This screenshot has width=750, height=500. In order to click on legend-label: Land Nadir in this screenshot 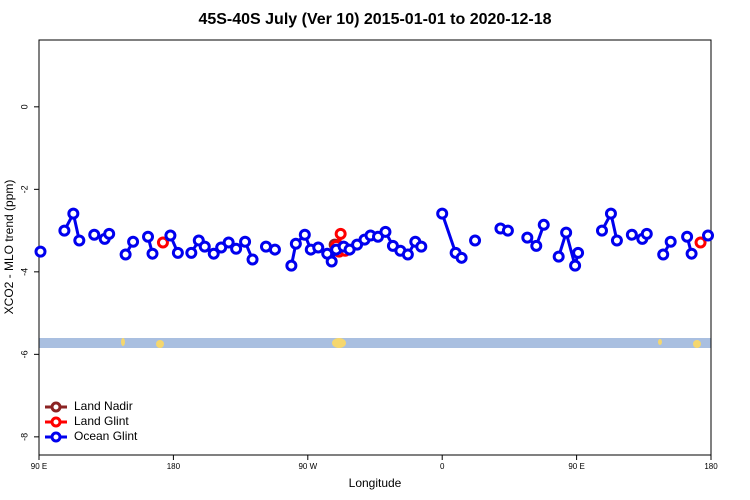, I will do `click(103, 406)`.